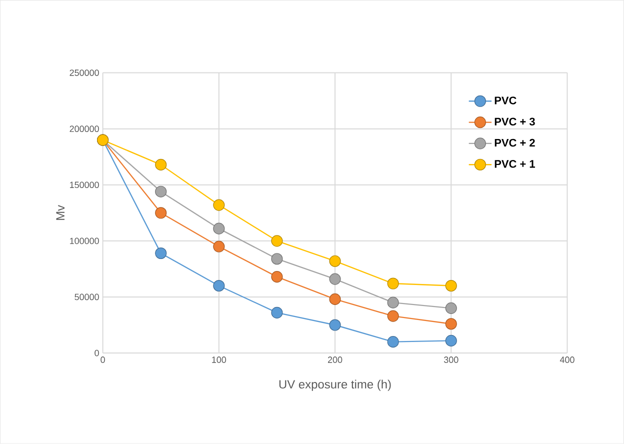 This screenshot has height=444, width=624. I want to click on legend-label: PVC, so click(505, 100).